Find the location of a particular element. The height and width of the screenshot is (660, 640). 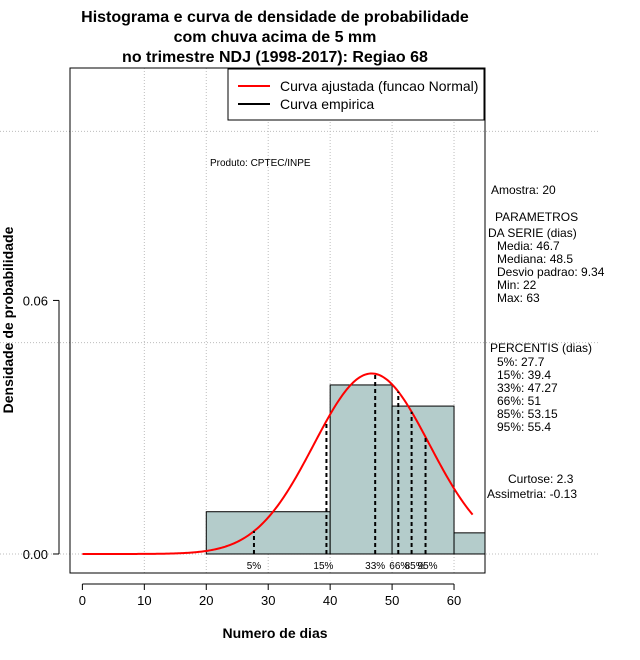

percentile-label: 95% is located at coordinates (428, 566).